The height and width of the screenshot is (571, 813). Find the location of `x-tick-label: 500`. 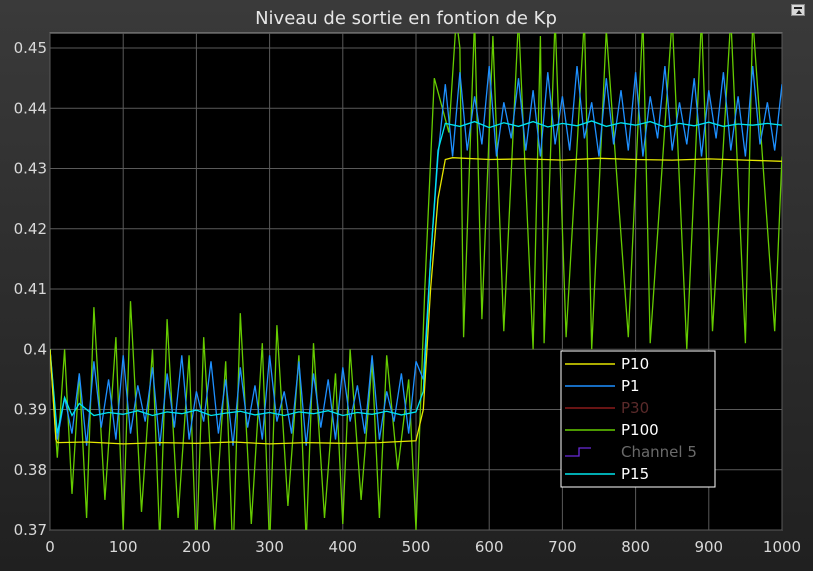

x-tick-label: 500 is located at coordinates (416, 547).